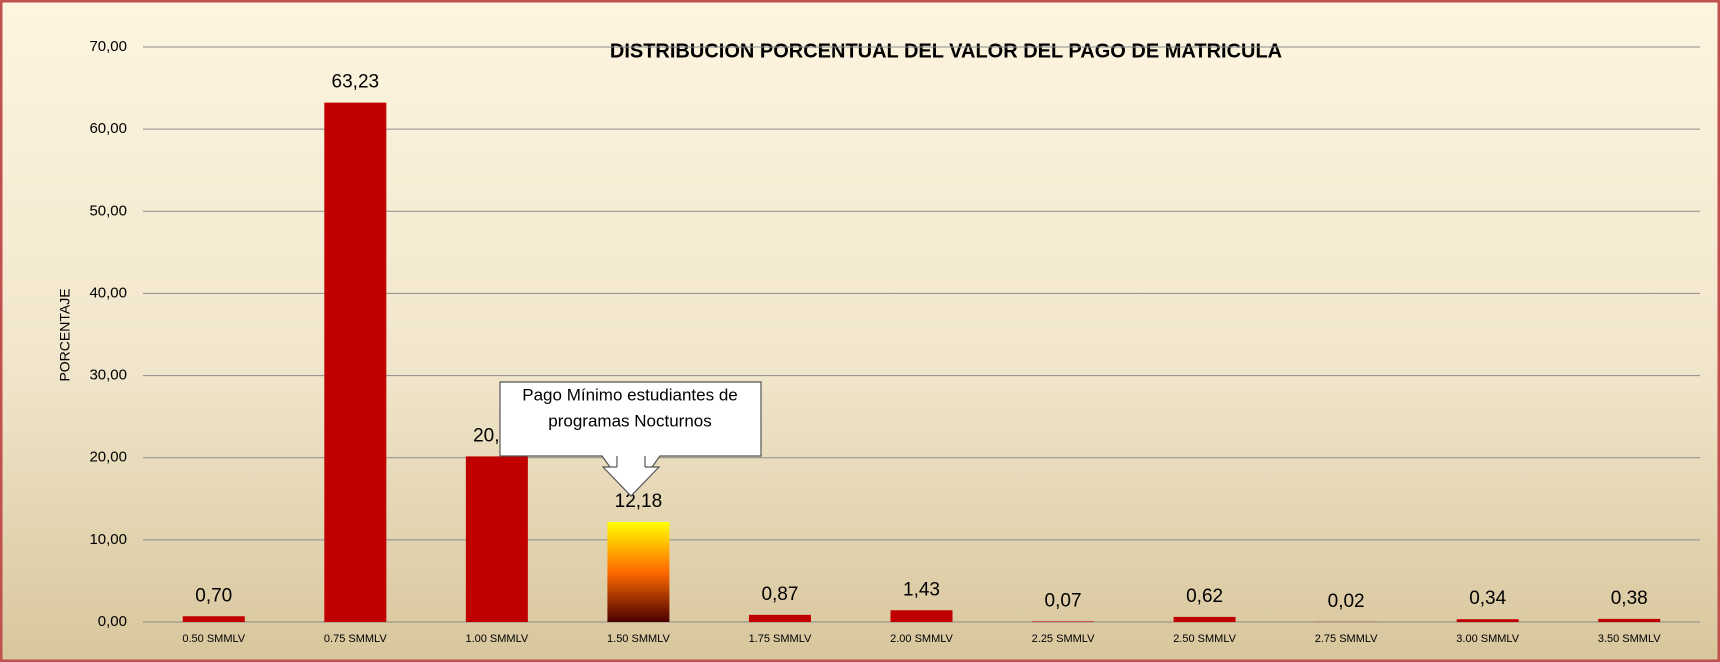 Image resolution: width=1720 pixels, height=662 pixels. What do you see at coordinates (1063, 639) in the screenshot?
I see `x-tick-label: 2.25 SMMLV` at bounding box center [1063, 639].